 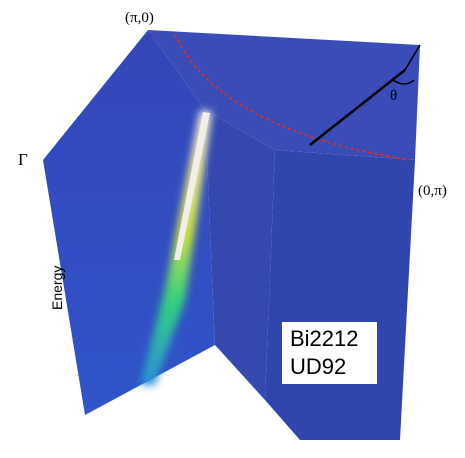 I want to click on legend-box, so click(x=329, y=353).